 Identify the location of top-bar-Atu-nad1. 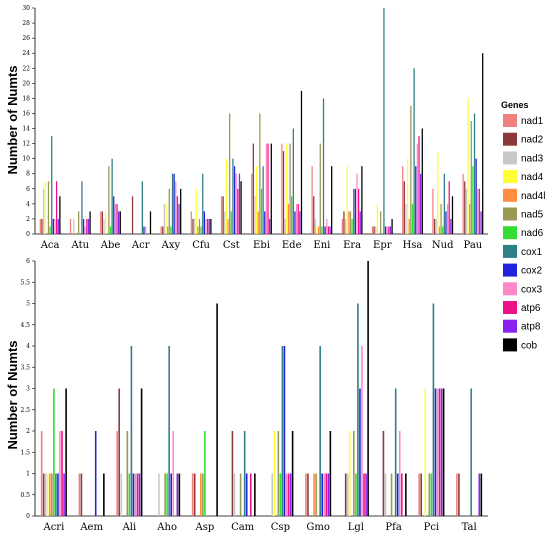
(70, 226).